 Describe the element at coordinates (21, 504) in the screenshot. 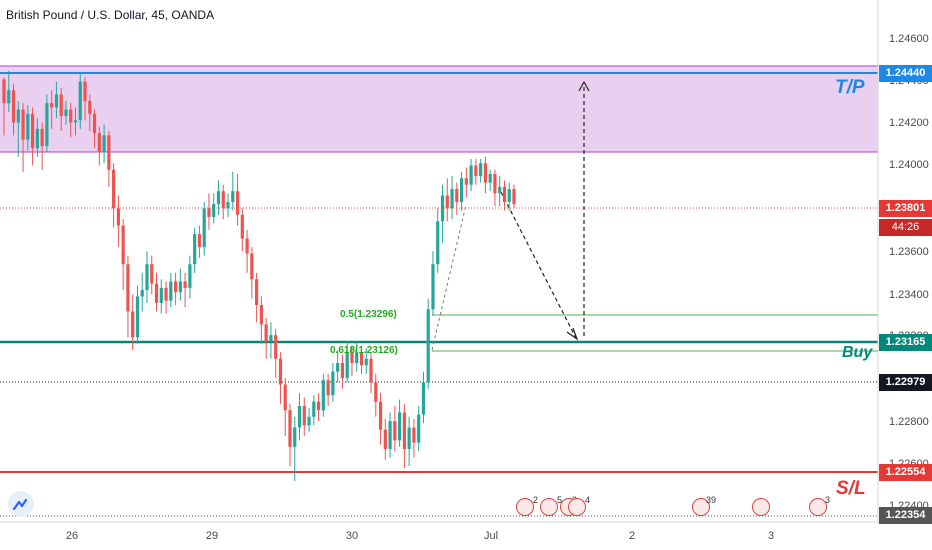

I see `tradingview-logo-icon` at that location.